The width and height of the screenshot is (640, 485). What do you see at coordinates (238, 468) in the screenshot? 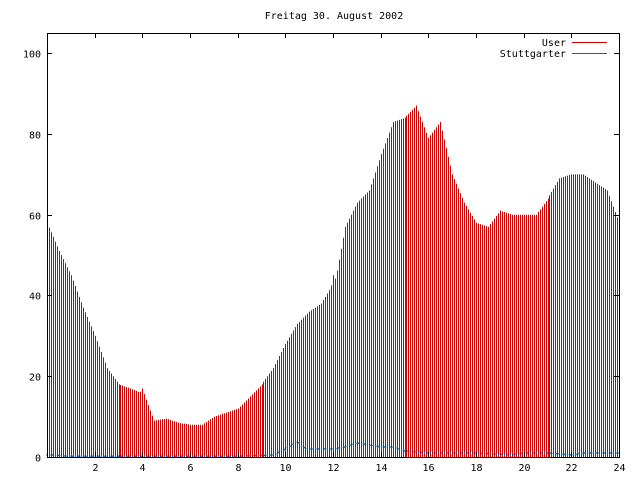
I see `x-tick-label: 8` at bounding box center [238, 468].